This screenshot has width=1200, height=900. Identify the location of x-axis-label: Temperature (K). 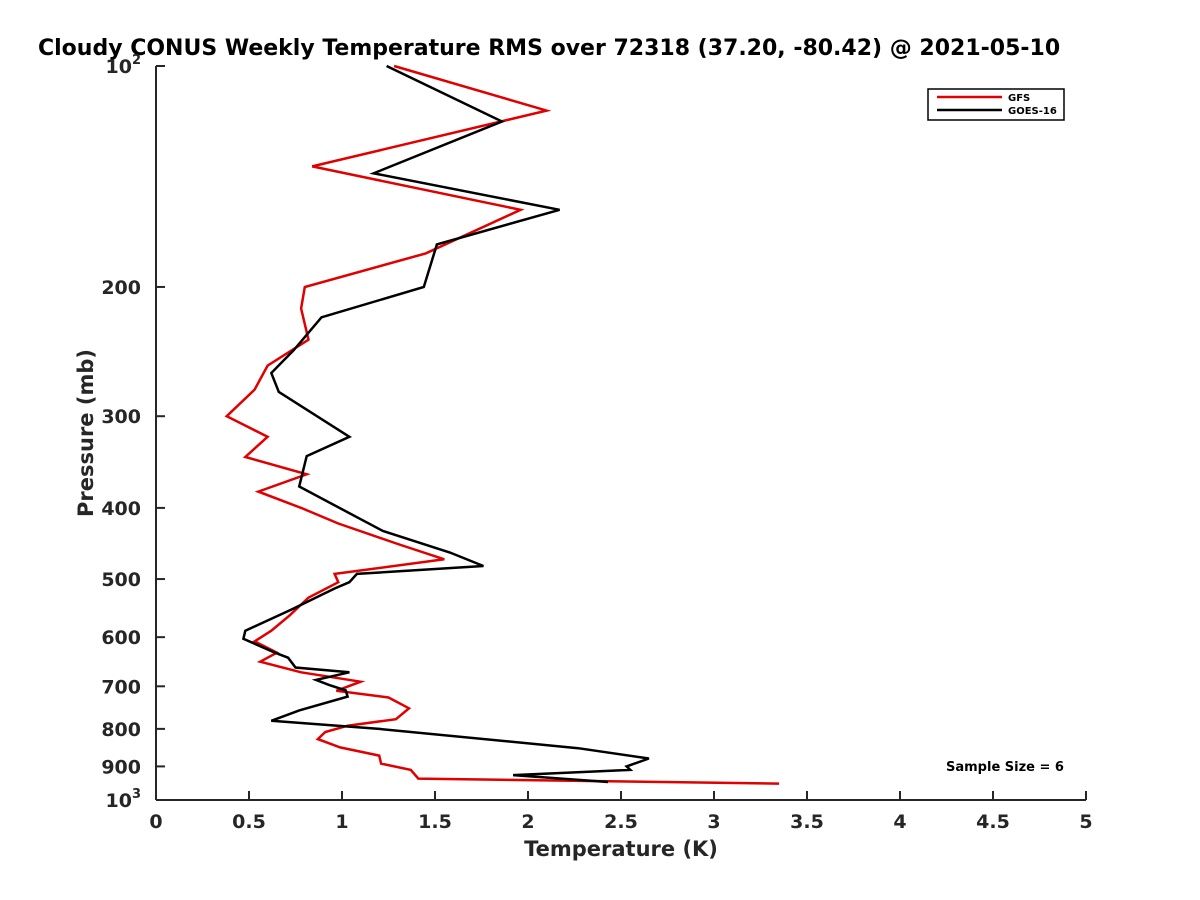
(621, 849).